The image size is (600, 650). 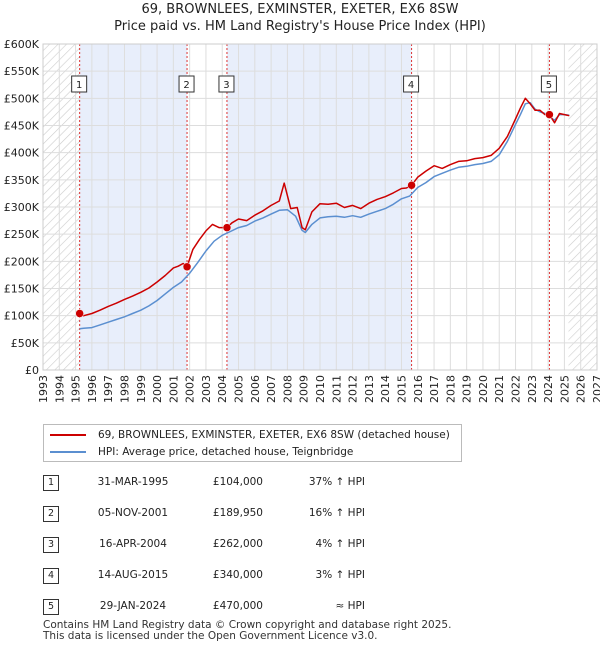 What do you see at coordinates (237, 482) in the screenshot?
I see `transaction-price: £104,000` at bounding box center [237, 482].